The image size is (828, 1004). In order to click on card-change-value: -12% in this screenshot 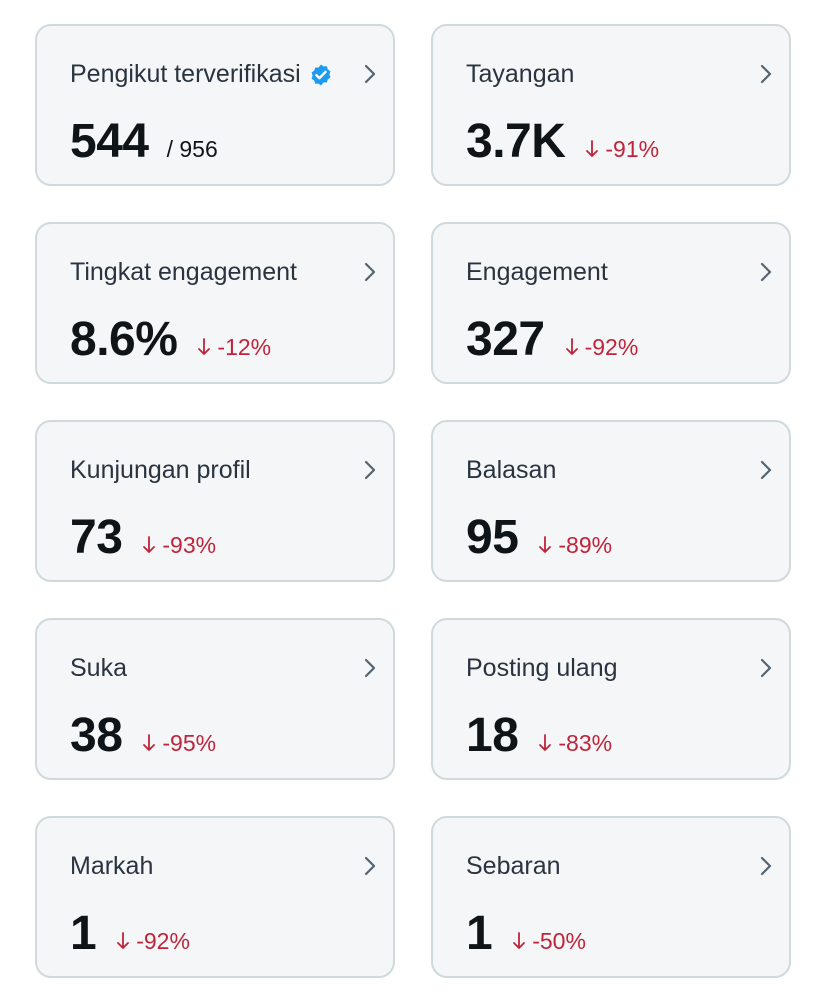, I will do `click(244, 347)`.